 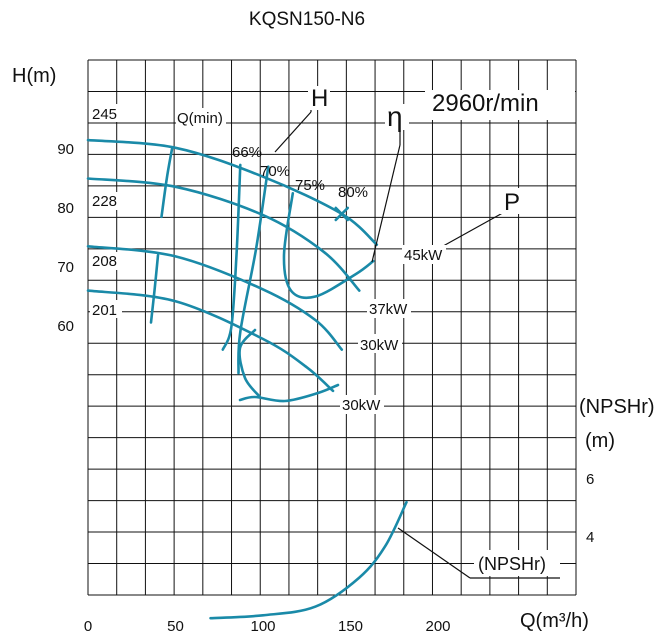 What do you see at coordinates (65, 326) in the screenshot?
I see `y-tick-label: 60` at bounding box center [65, 326].